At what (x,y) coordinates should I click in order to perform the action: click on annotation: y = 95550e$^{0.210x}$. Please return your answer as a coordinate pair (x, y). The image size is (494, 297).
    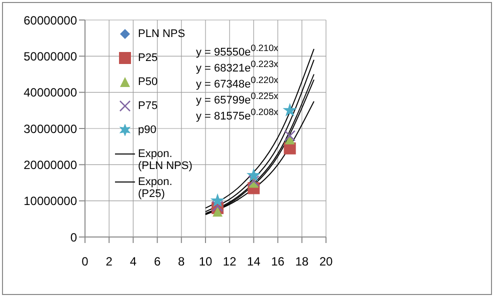
    Looking at the image, I should click on (237, 51).